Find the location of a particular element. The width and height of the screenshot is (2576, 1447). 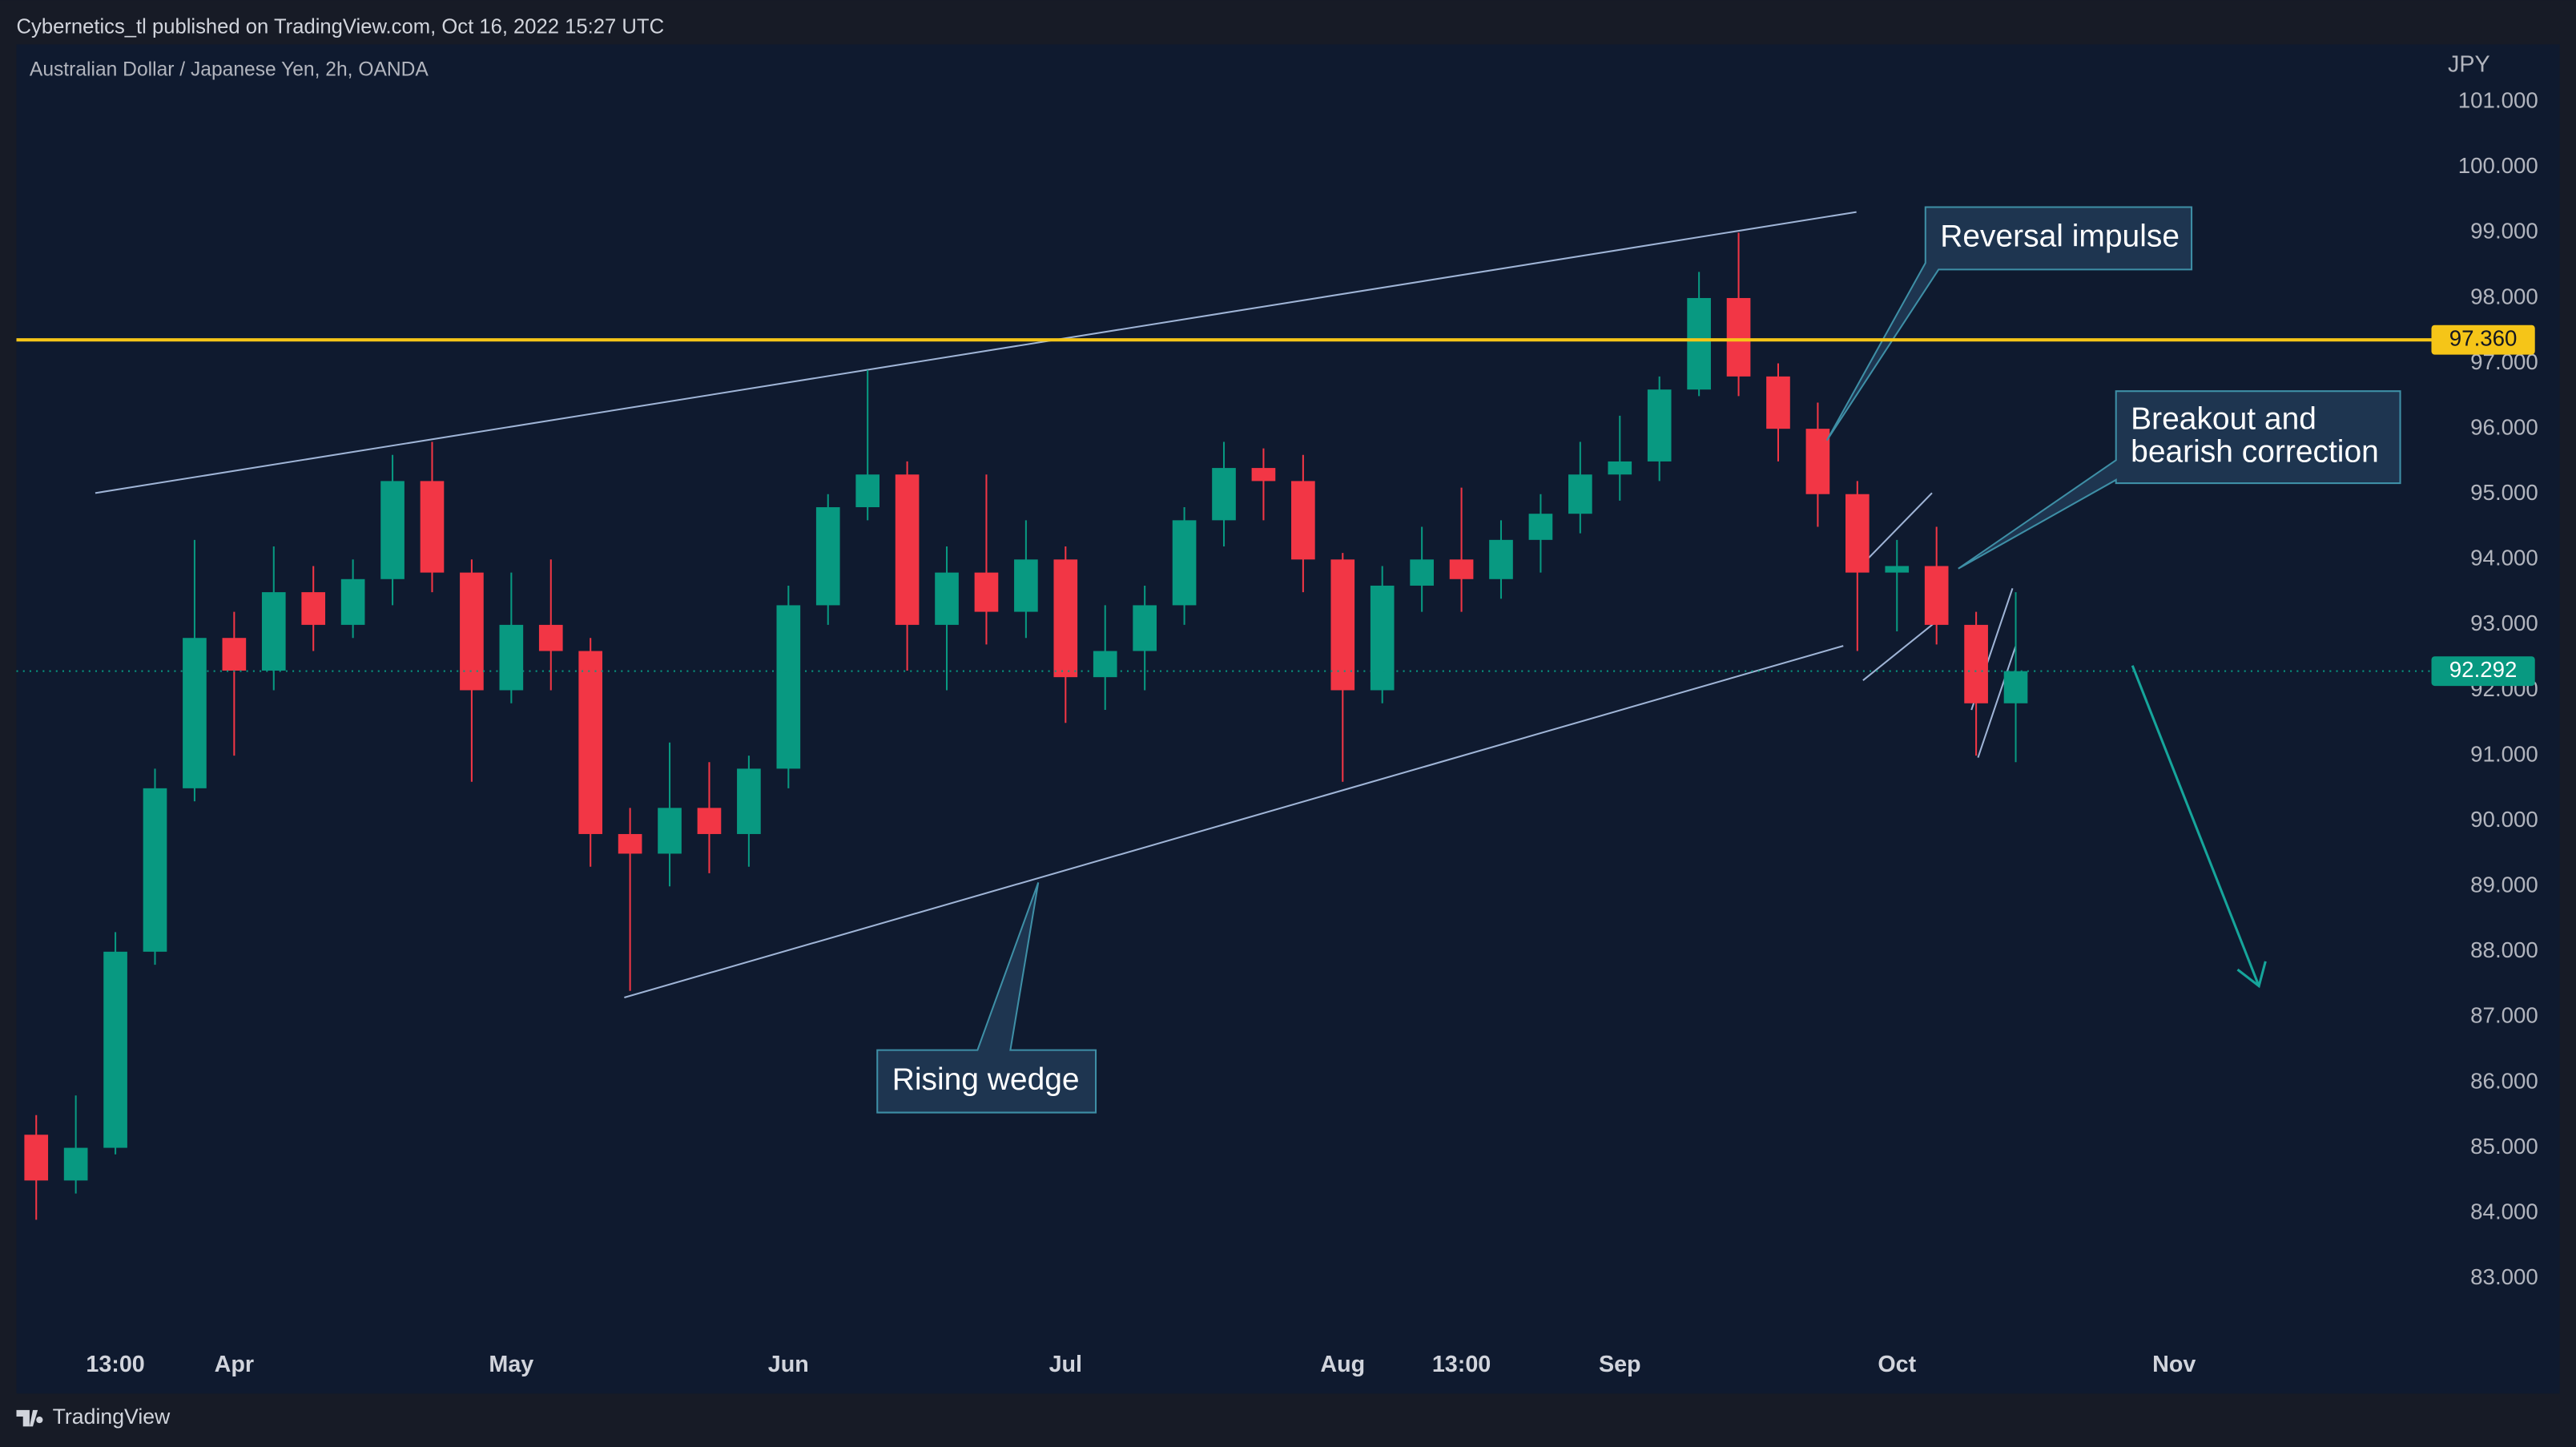

y-tick-label: 91.000 is located at coordinates (2504, 753).